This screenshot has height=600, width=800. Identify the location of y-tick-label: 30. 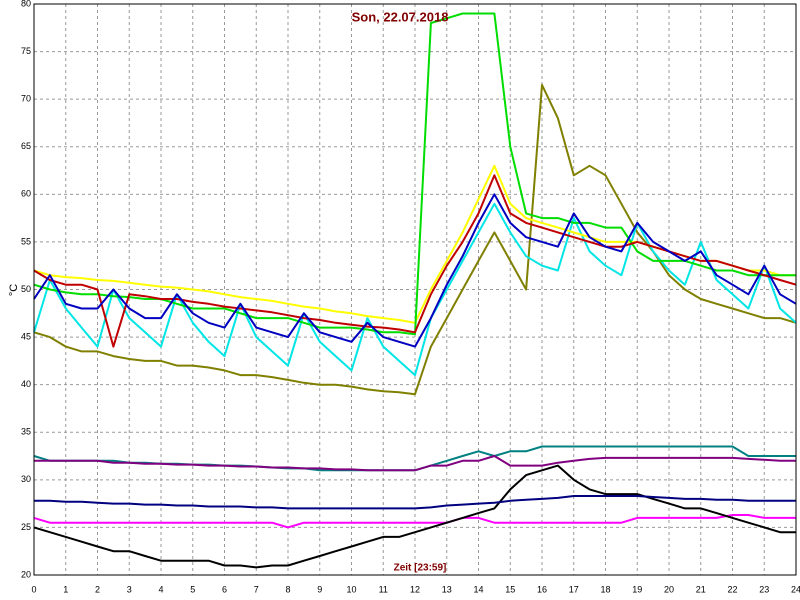
(26, 479).